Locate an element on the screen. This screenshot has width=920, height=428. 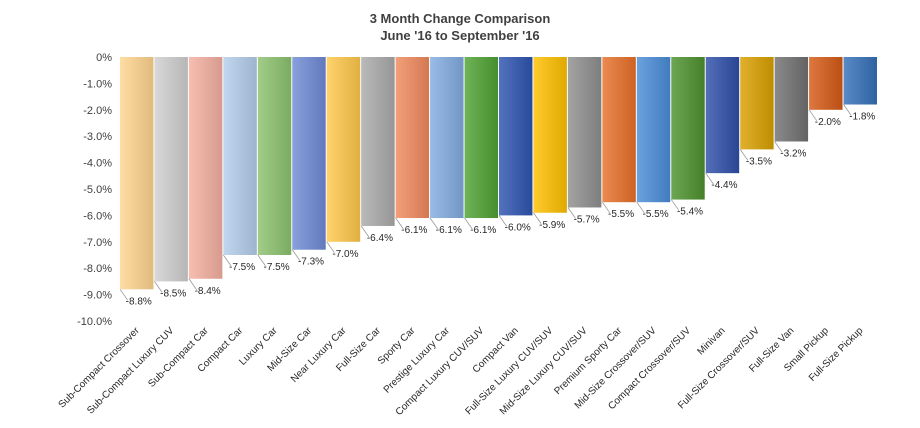
category-label: Prestige Luxury Car is located at coordinates (417, 360).